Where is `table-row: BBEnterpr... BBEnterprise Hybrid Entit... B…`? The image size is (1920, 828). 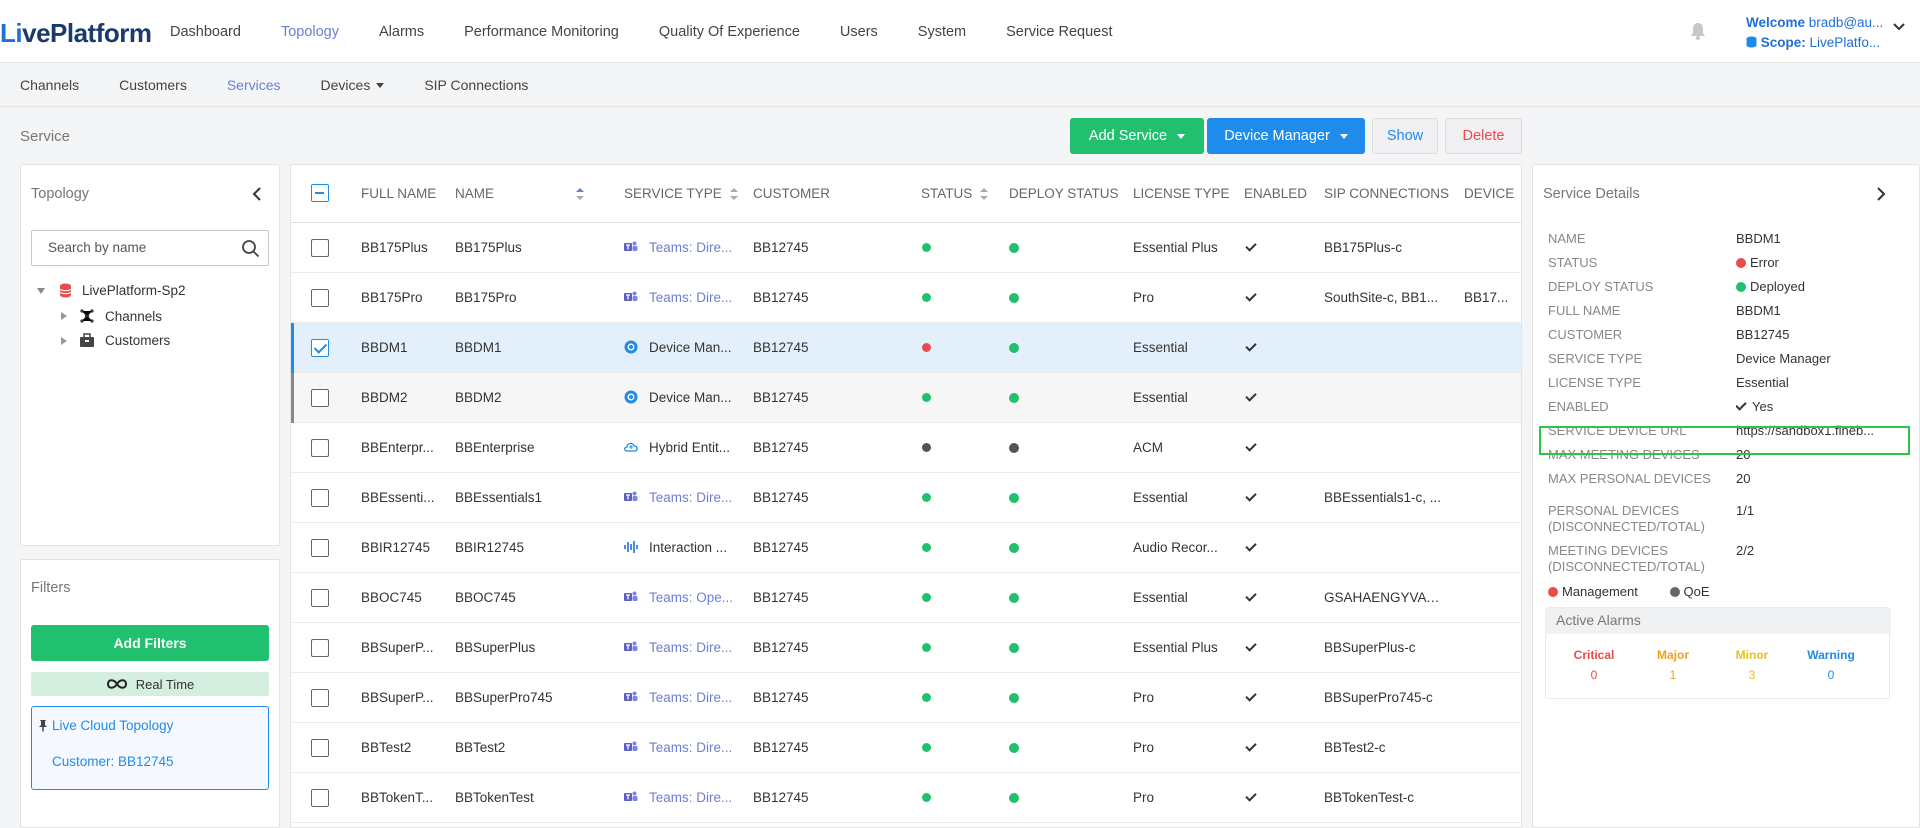 table-row: BBEnterpr... BBEnterprise Hybrid Entit... B… is located at coordinates (906, 448).